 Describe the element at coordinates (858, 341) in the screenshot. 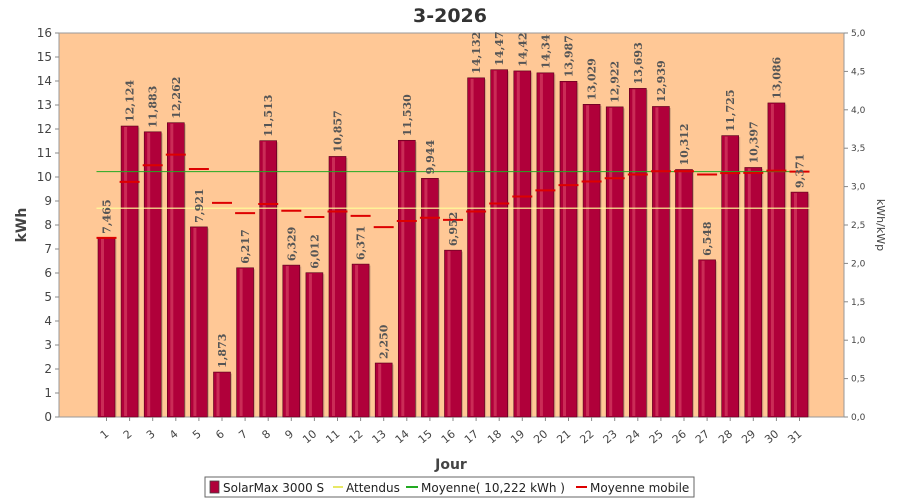

I see `y2-tick-label: 1,0` at that location.